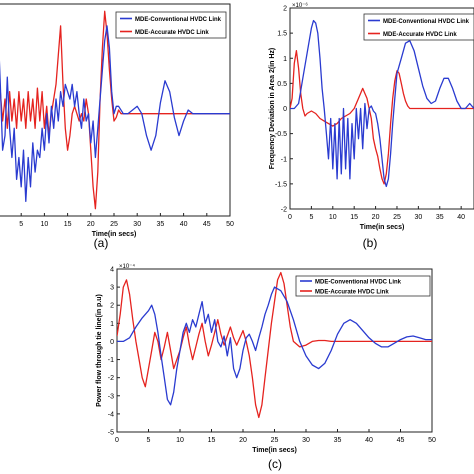 The width and height of the screenshot is (474, 474). What do you see at coordinates (281, 134) in the screenshot?
I see `y-tick-label: -0.5` at bounding box center [281, 134].